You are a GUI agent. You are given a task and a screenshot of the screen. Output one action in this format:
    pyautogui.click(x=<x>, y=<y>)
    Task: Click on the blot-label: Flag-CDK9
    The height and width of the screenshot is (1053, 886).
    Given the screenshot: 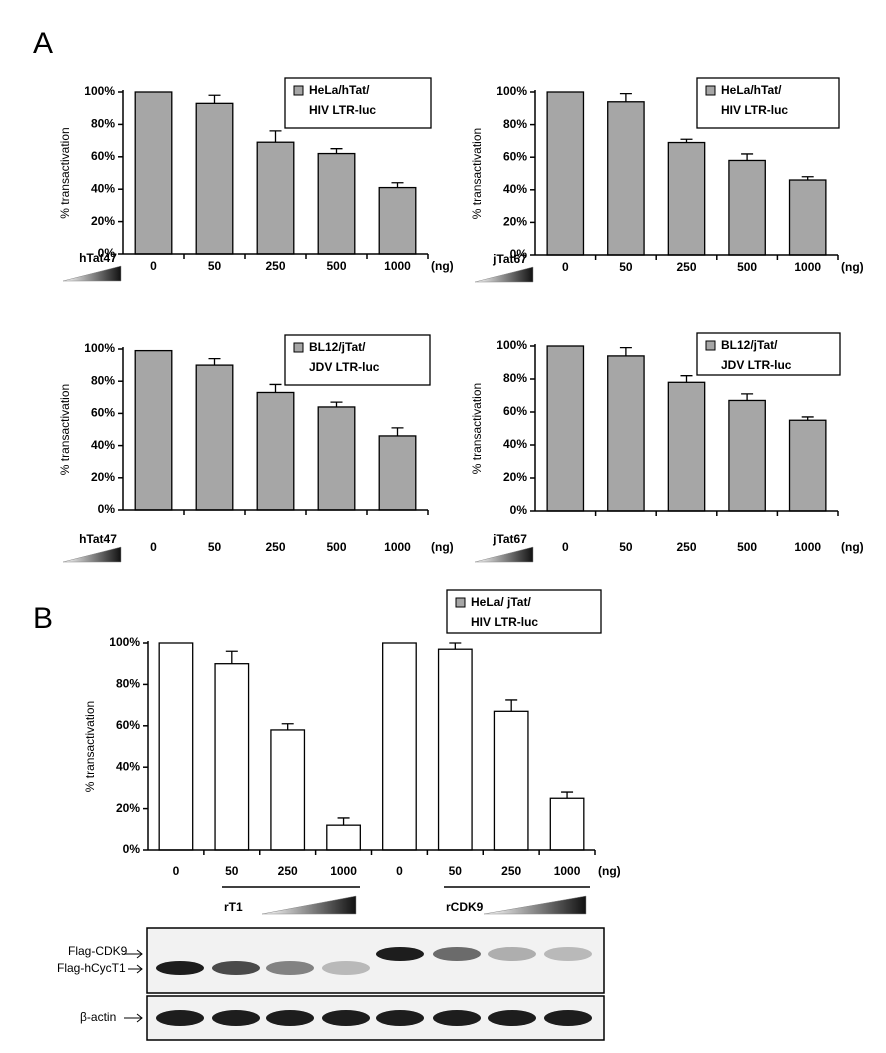 What is the action you would take?
    pyautogui.click(x=98, y=951)
    